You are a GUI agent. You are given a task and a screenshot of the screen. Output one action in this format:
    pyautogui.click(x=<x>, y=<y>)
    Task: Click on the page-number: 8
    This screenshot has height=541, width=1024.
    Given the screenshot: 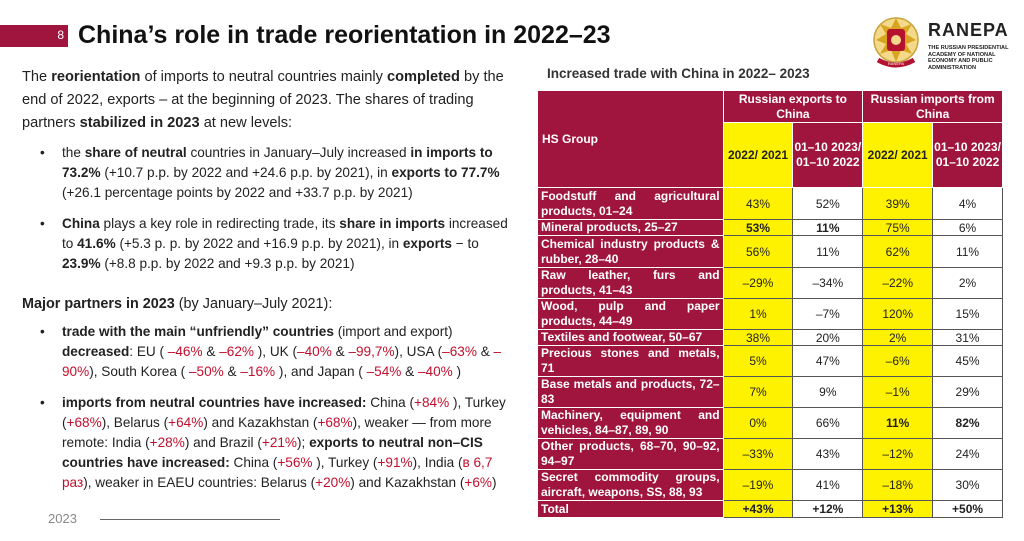 What is the action you would take?
    pyautogui.click(x=60, y=35)
    